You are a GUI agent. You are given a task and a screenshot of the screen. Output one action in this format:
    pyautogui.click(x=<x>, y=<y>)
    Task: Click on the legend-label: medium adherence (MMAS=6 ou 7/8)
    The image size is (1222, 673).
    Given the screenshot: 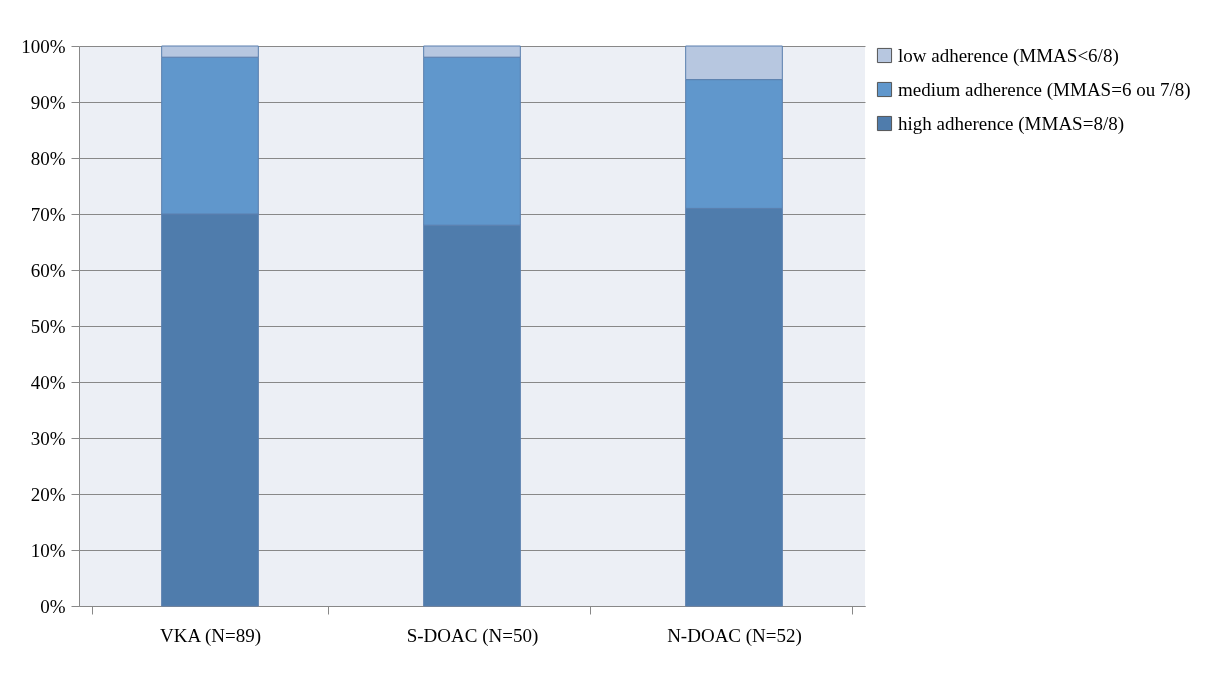 What is the action you would take?
    pyautogui.click(x=1044, y=89)
    